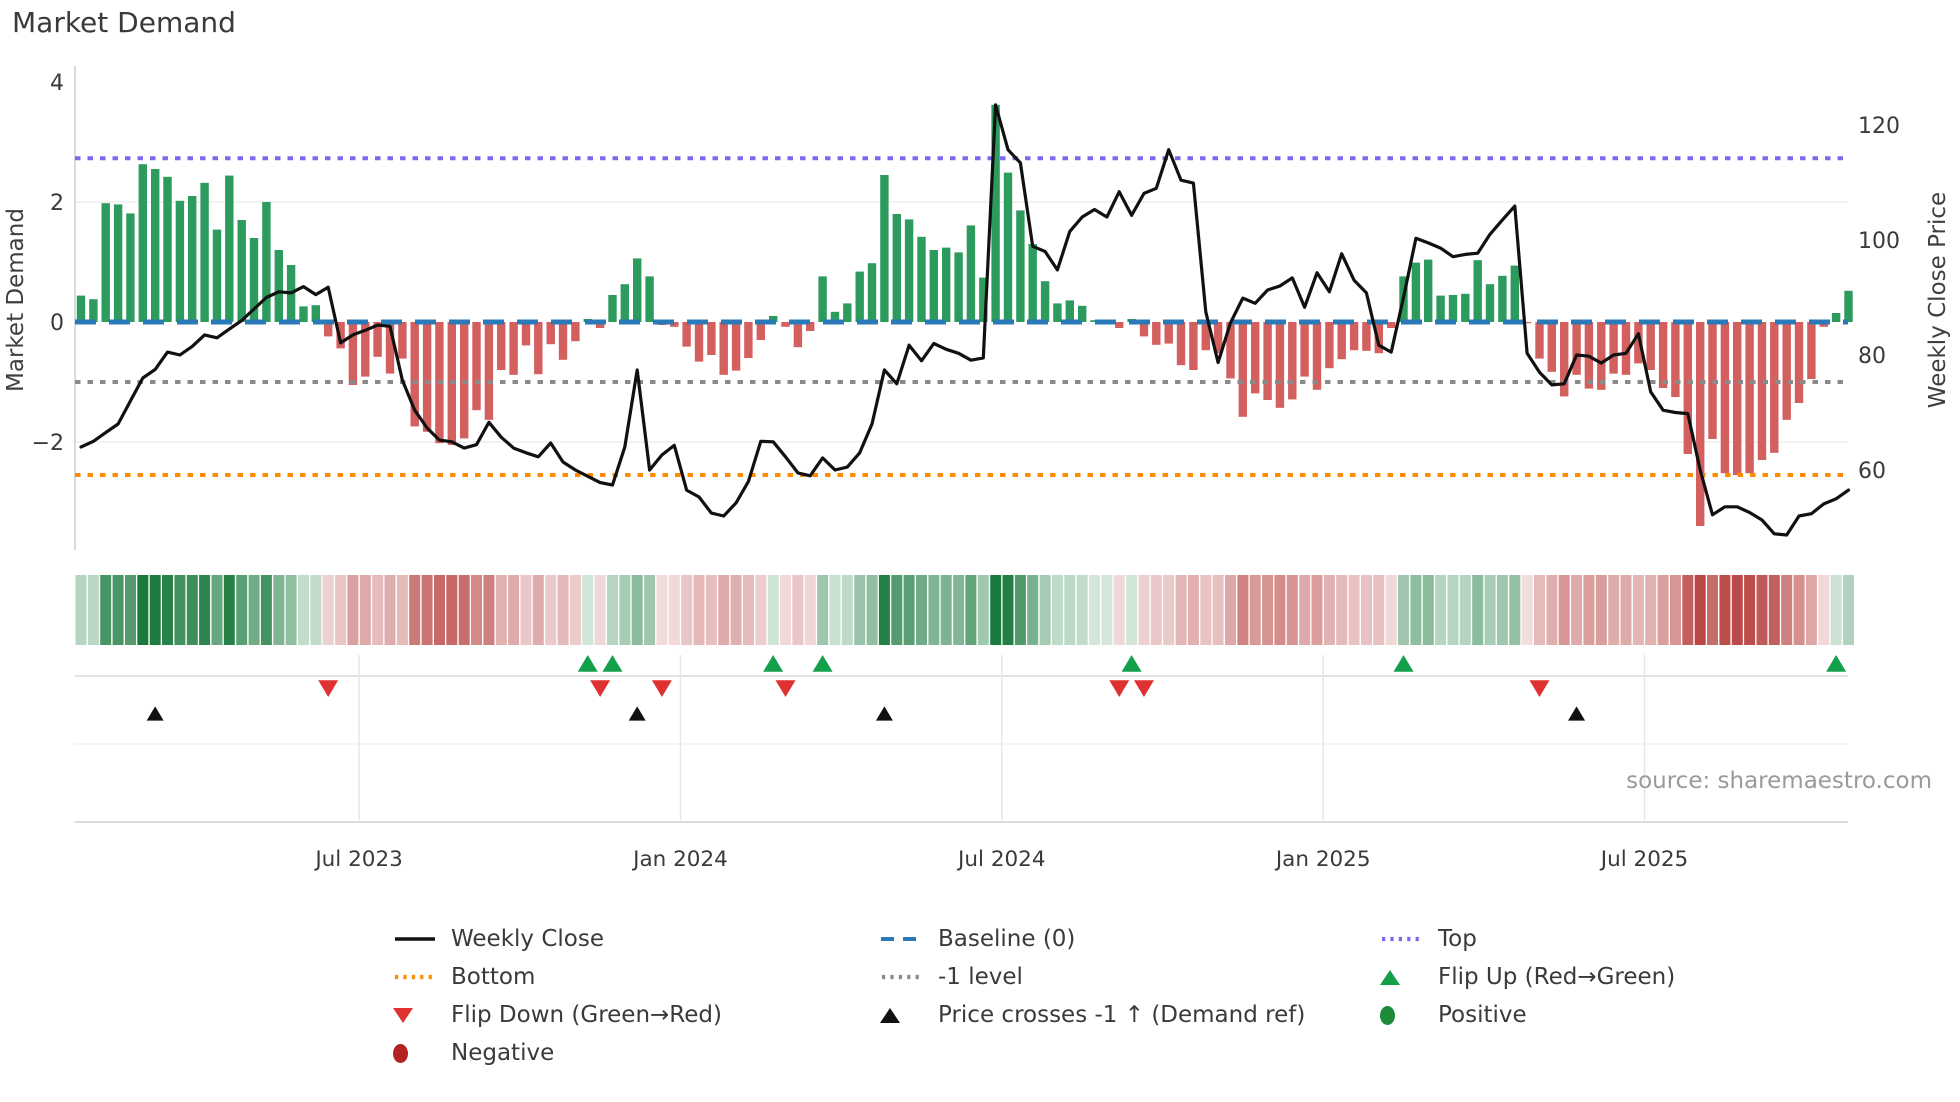 The image size is (1960, 1102). Describe the element at coordinates (637, 713) in the screenshot. I see `price-cross-marker` at that location.